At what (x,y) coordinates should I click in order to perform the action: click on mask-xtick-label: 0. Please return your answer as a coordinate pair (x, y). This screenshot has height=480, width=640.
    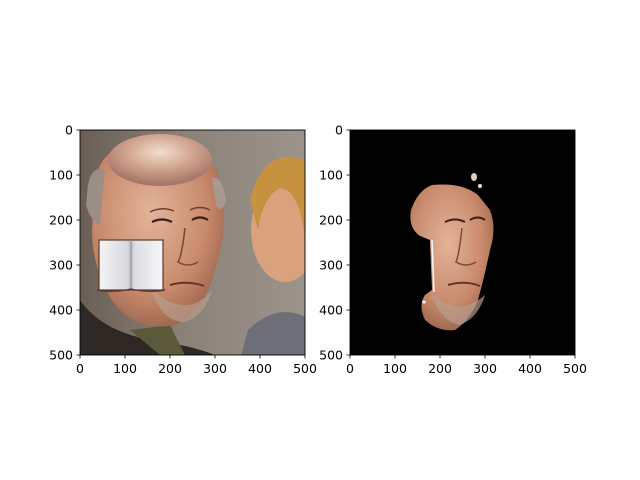
    Looking at the image, I should click on (350, 368).